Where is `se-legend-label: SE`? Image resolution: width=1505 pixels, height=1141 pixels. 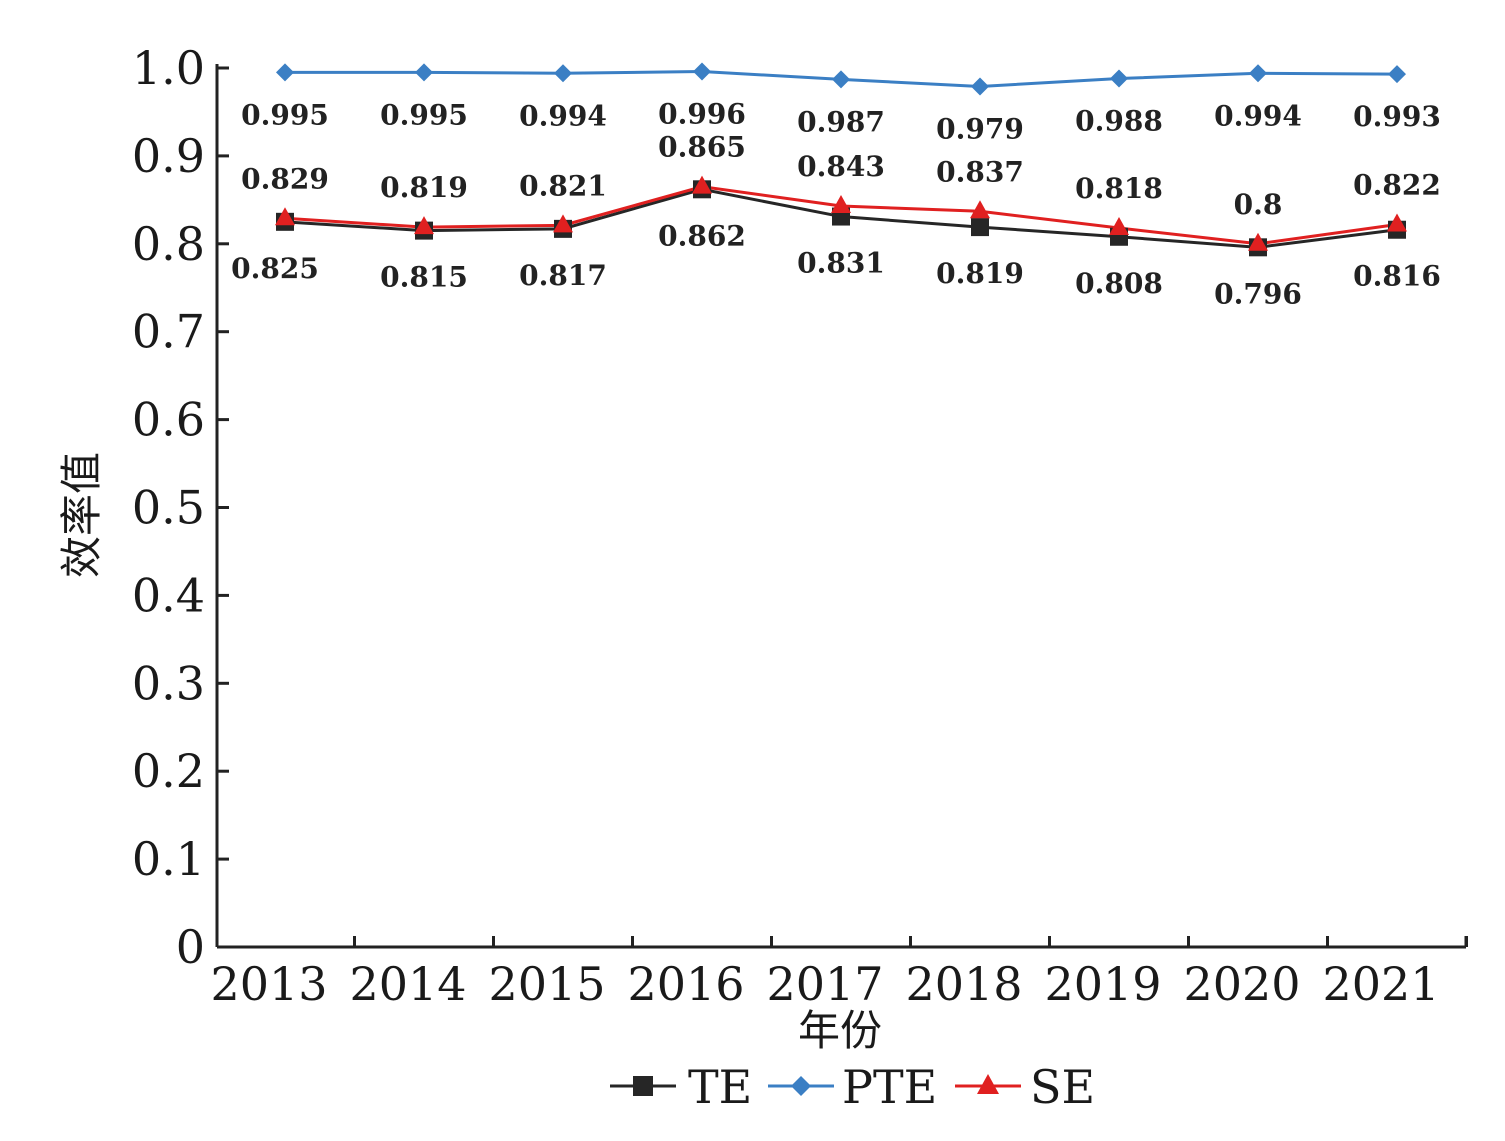
se-legend-label: SE is located at coordinates (1062, 1087).